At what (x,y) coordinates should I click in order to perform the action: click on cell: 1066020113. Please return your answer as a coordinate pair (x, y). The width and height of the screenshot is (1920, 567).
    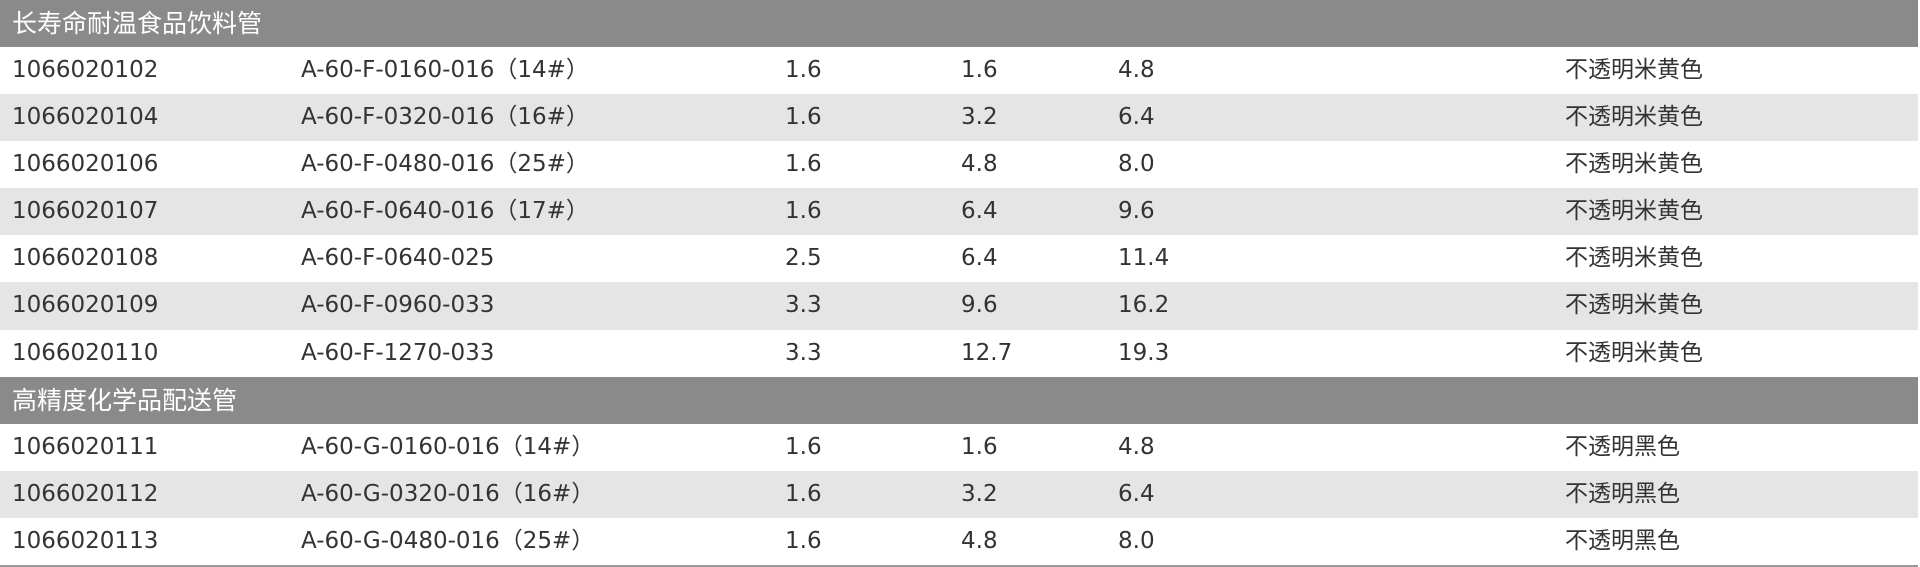
    Looking at the image, I should click on (85, 540).